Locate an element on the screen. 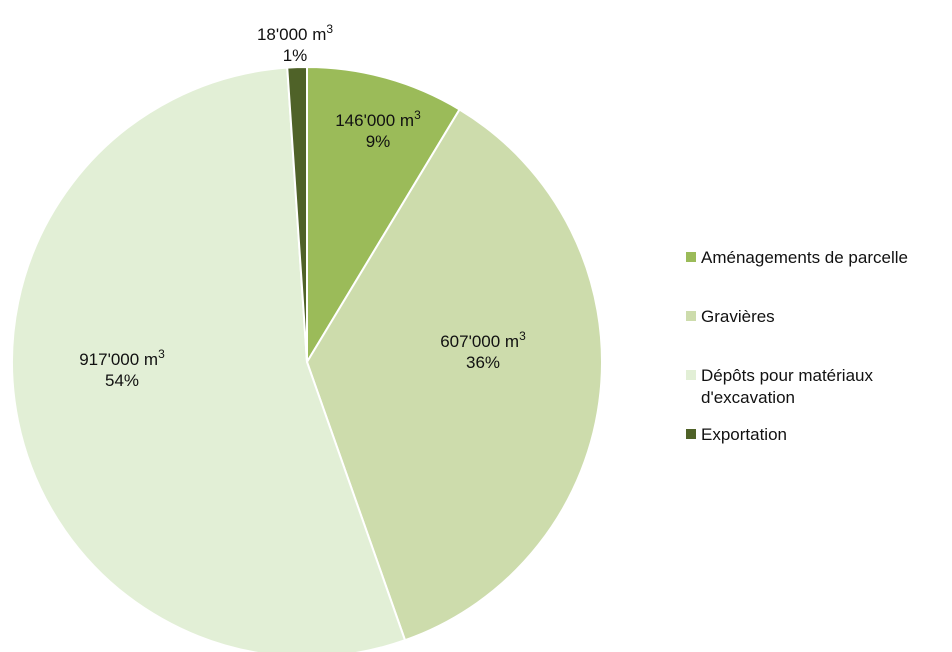 This screenshot has height=652, width=952. legend-label: Gravières is located at coordinates (738, 316).